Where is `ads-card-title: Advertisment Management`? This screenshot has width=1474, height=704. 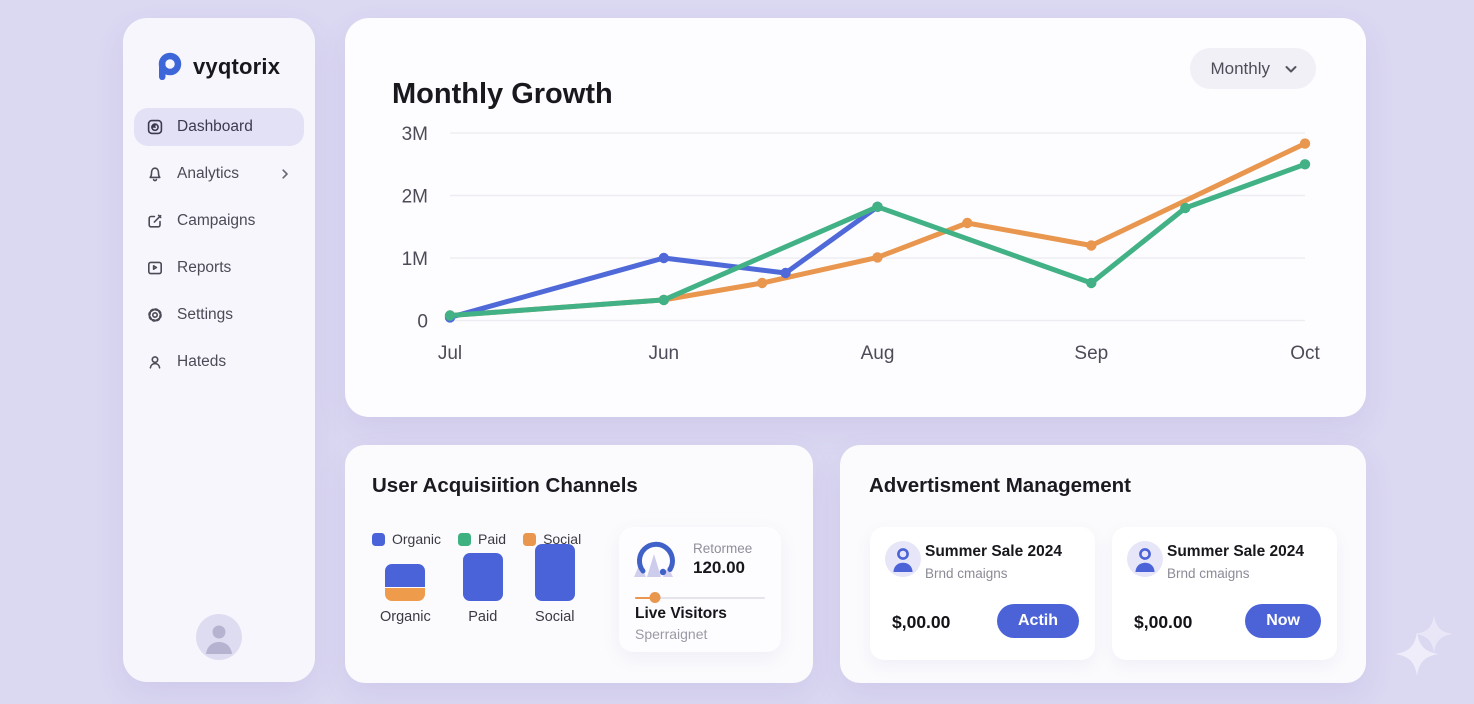
ads-card-title: Advertisment Management is located at coordinates (1000, 485).